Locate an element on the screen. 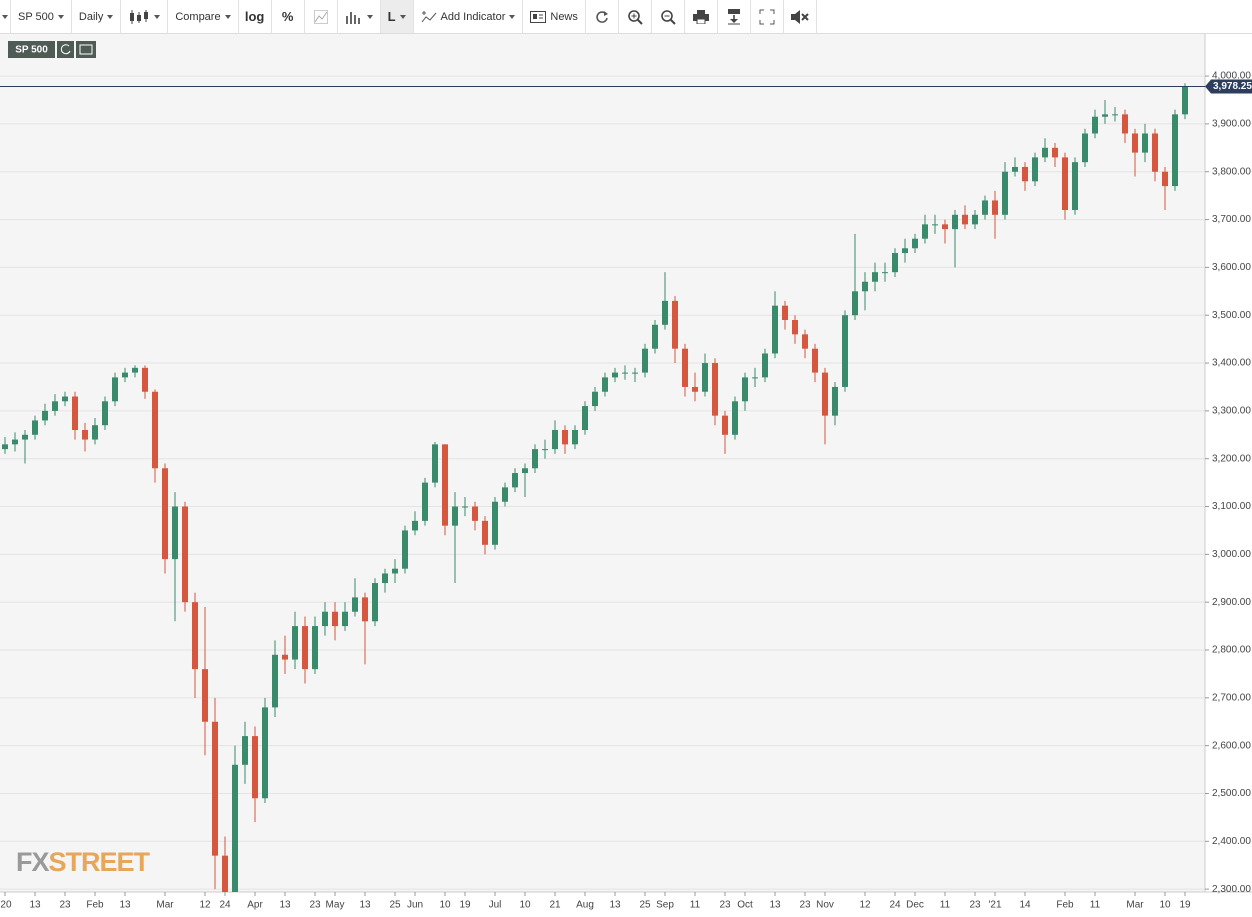  news-text: News is located at coordinates (564, 16).